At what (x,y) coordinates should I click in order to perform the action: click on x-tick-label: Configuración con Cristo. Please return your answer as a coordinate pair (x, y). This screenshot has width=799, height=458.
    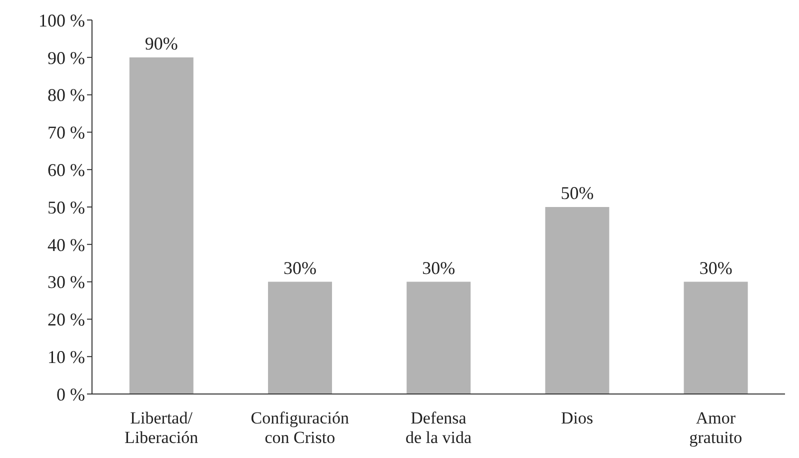
    Looking at the image, I should click on (300, 427).